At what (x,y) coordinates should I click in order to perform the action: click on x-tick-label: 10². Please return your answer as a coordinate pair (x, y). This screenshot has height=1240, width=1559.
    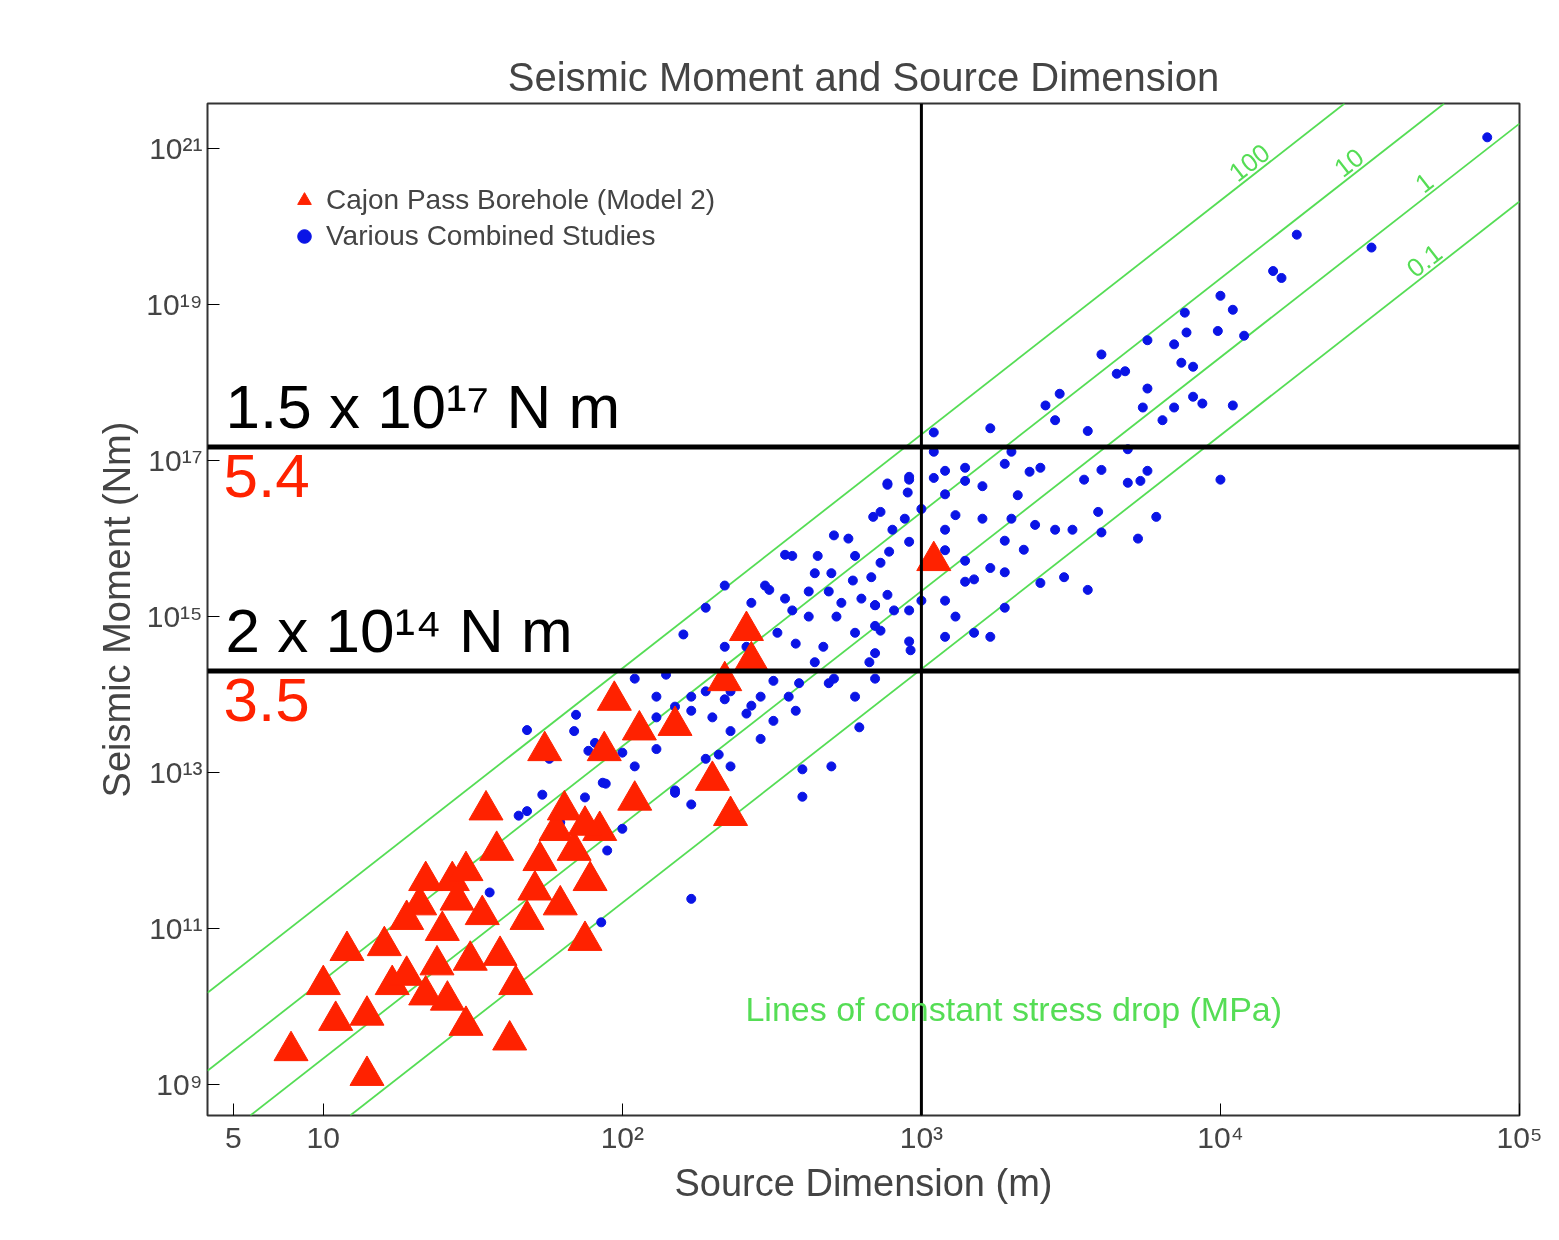
    Looking at the image, I should click on (622, 1137).